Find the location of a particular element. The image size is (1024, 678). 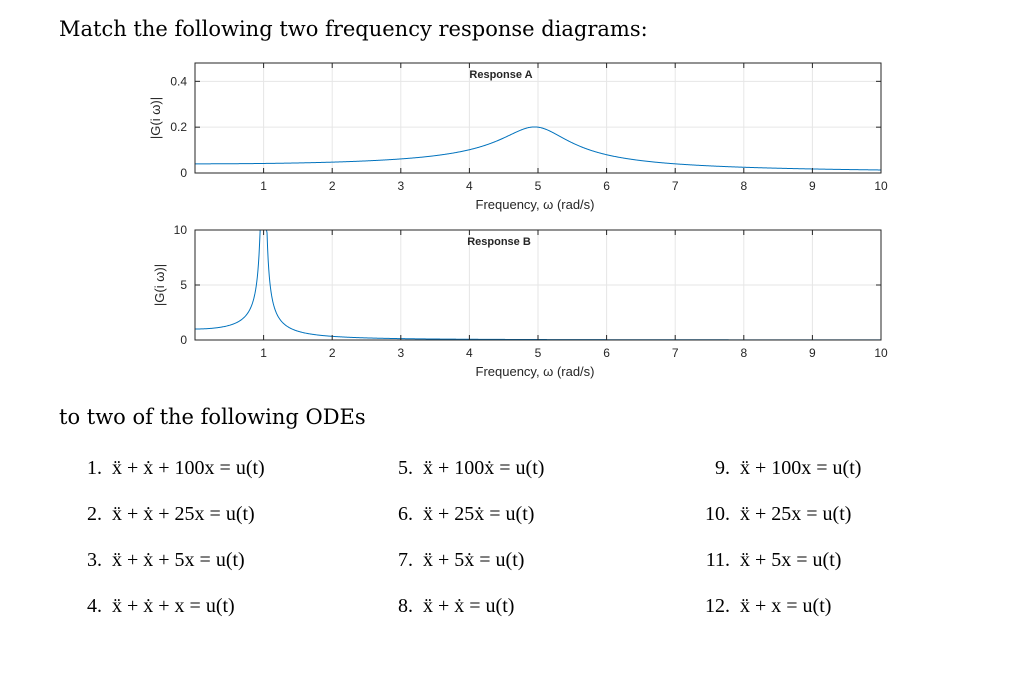

ode-number: 4. is located at coordinates (94, 606).